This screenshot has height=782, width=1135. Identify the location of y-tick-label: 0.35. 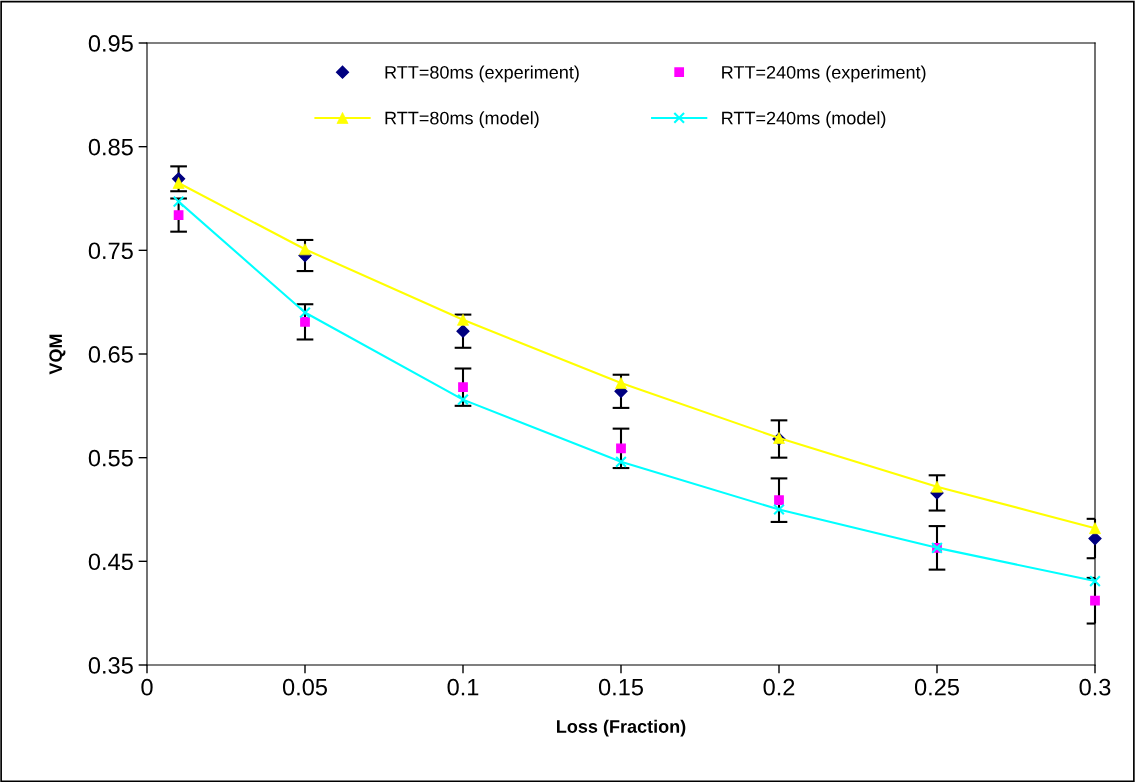
(110, 665).